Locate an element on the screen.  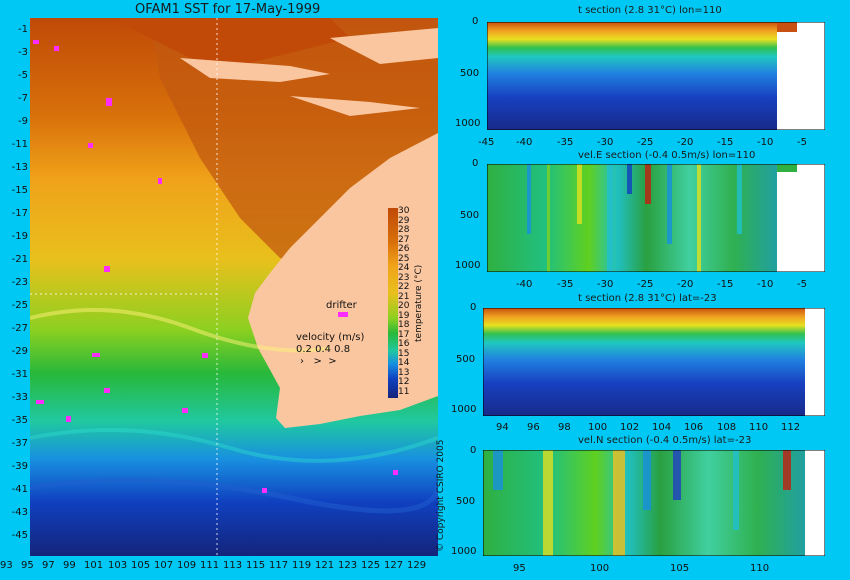
map-y-tick: -15 is located at coordinates (19, 190).